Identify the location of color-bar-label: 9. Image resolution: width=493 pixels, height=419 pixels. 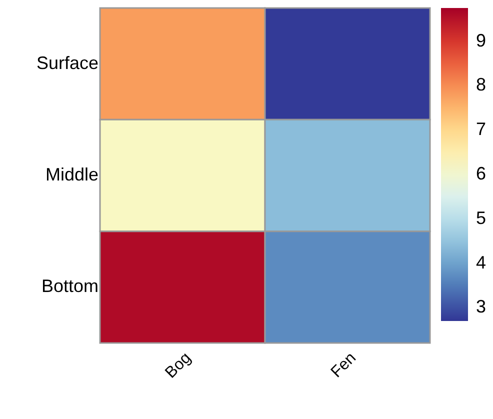
(481, 40).